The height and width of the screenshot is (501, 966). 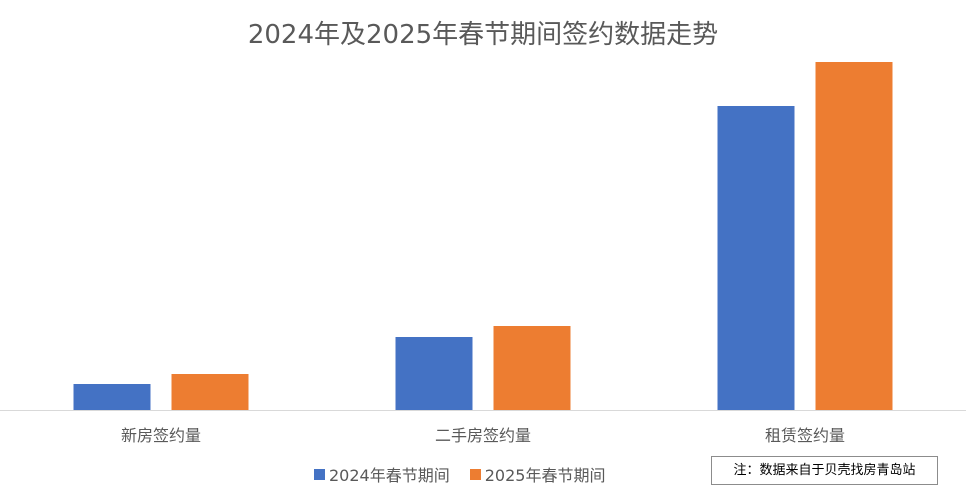 What do you see at coordinates (483, 35) in the screenshot?
I see `chart-title: 2024年及2025年春节期间签约数据走势` at bounding box center [483, 35].